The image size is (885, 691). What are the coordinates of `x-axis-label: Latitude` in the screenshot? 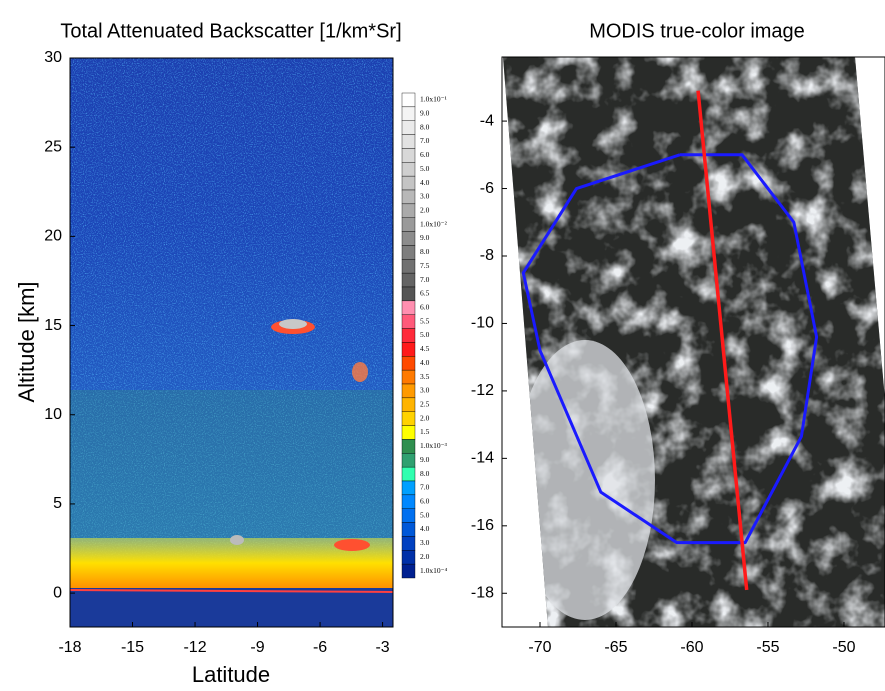 It's located at (231, 674).